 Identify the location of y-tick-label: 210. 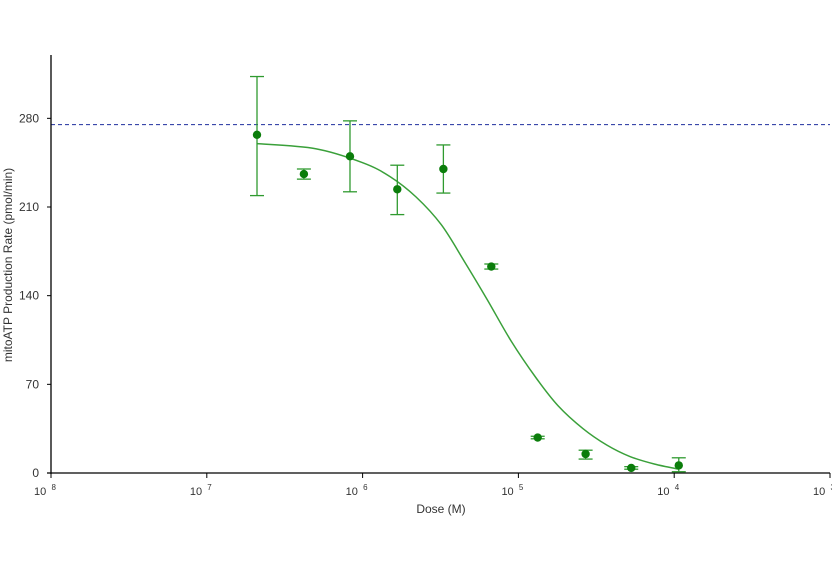
(29, 207).